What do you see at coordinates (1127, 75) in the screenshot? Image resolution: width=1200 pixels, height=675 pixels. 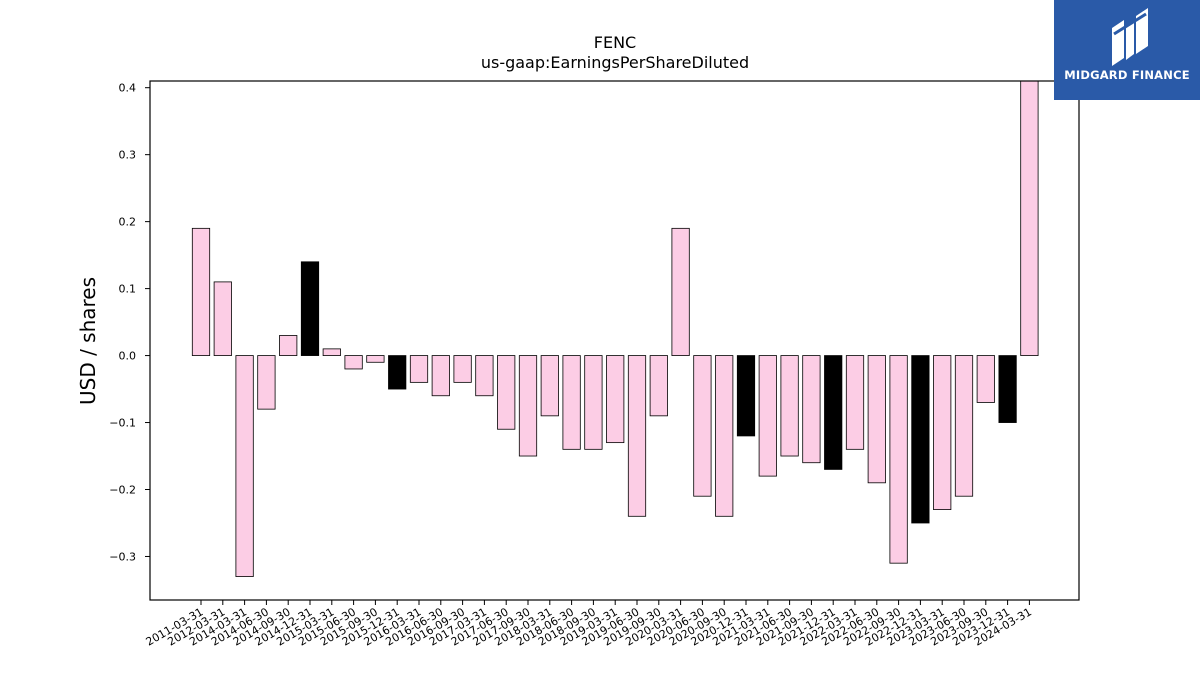 I see `brand-name: MIDGARD FINANCE` at bounding box center [1127, 75].